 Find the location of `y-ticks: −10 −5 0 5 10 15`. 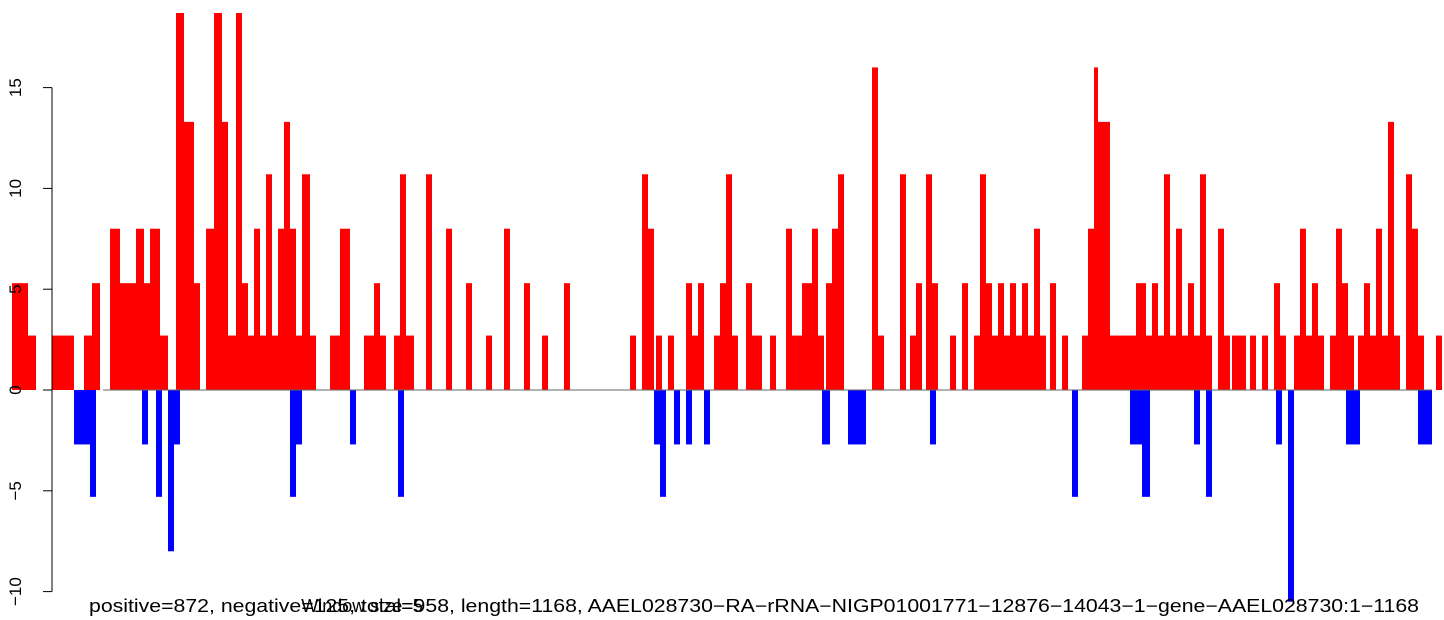

y-ticks: −10 −5 0 5 10 15 is located at coordinates (29, 342).